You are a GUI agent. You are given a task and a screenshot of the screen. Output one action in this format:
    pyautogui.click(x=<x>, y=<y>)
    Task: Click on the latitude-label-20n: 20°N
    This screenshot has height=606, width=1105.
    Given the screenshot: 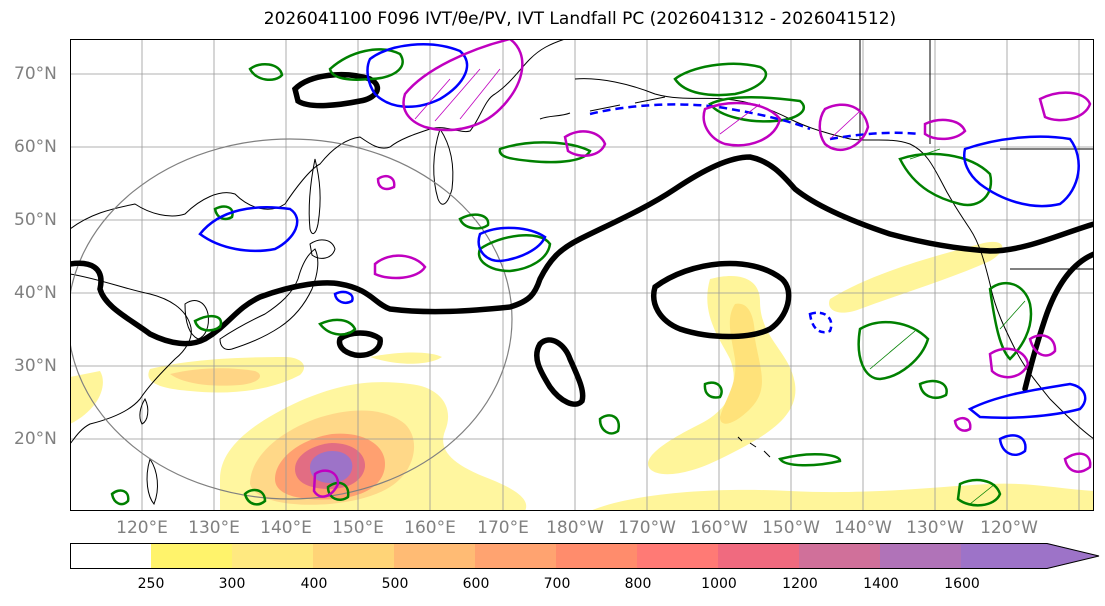 What is the action you would take?
    pyautogui.click(x=35, y=439)
    